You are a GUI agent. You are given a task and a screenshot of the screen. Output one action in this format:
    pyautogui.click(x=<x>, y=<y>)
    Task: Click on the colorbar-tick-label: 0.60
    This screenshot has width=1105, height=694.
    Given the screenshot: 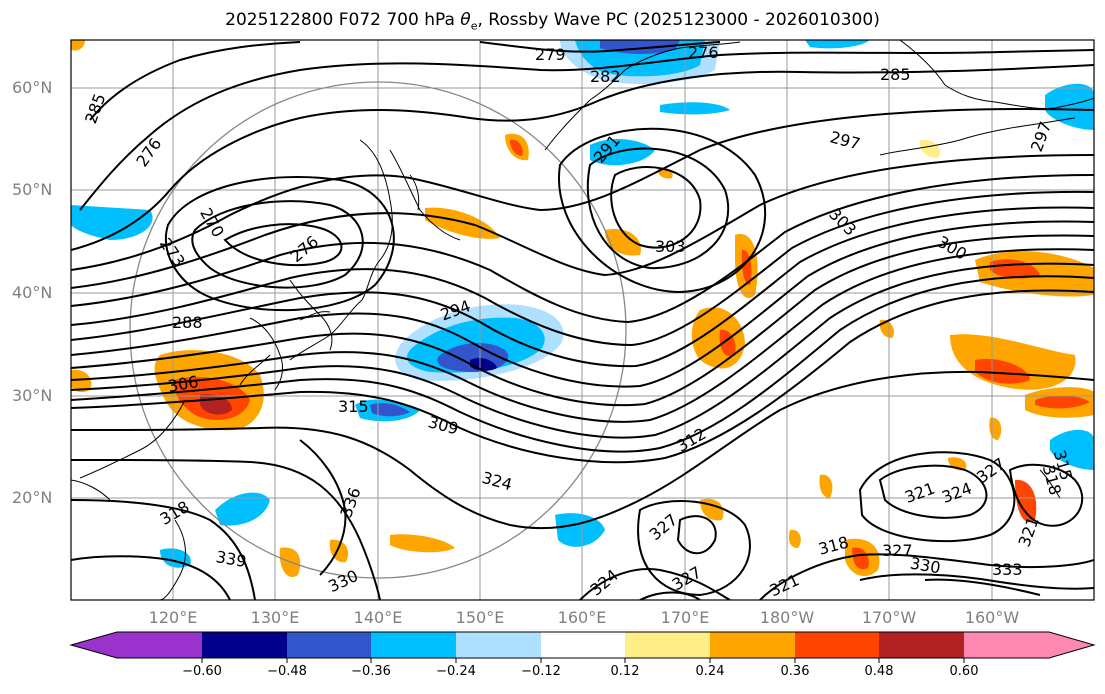 What is the action you would take?
    pyautogui.click(x=964, y=671)
    